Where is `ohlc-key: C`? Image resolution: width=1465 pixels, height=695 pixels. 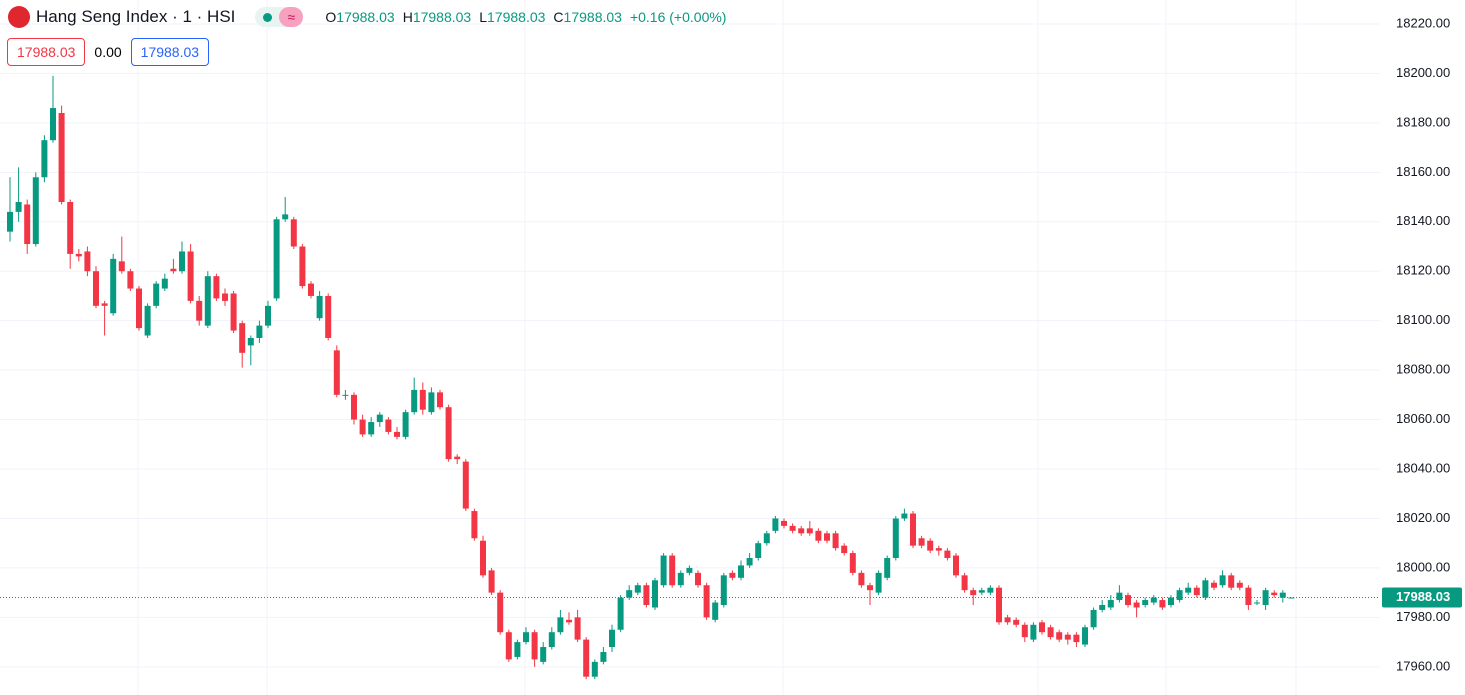 ohlc-key: C is located at coordinates (558, 17).